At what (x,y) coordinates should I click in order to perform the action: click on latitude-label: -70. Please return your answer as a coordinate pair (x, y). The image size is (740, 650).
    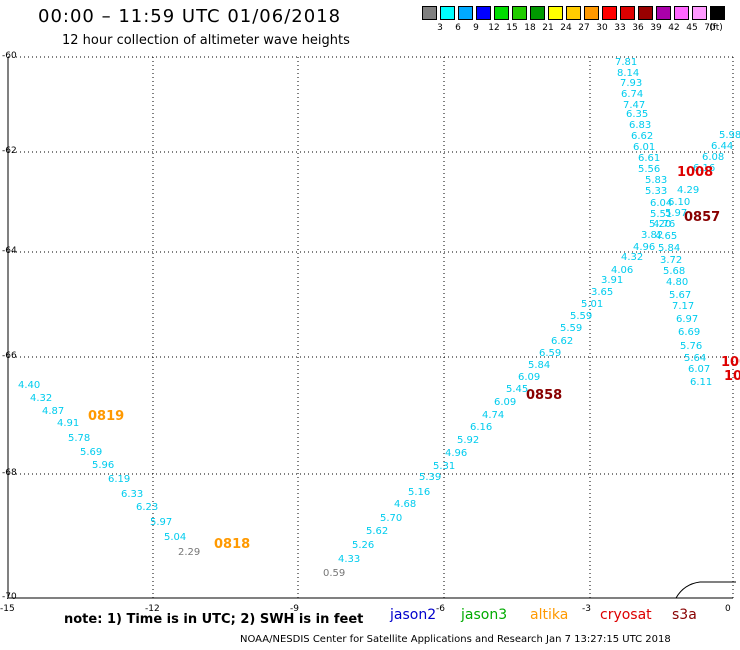
    Looking at the image, I should click on (9, 597).